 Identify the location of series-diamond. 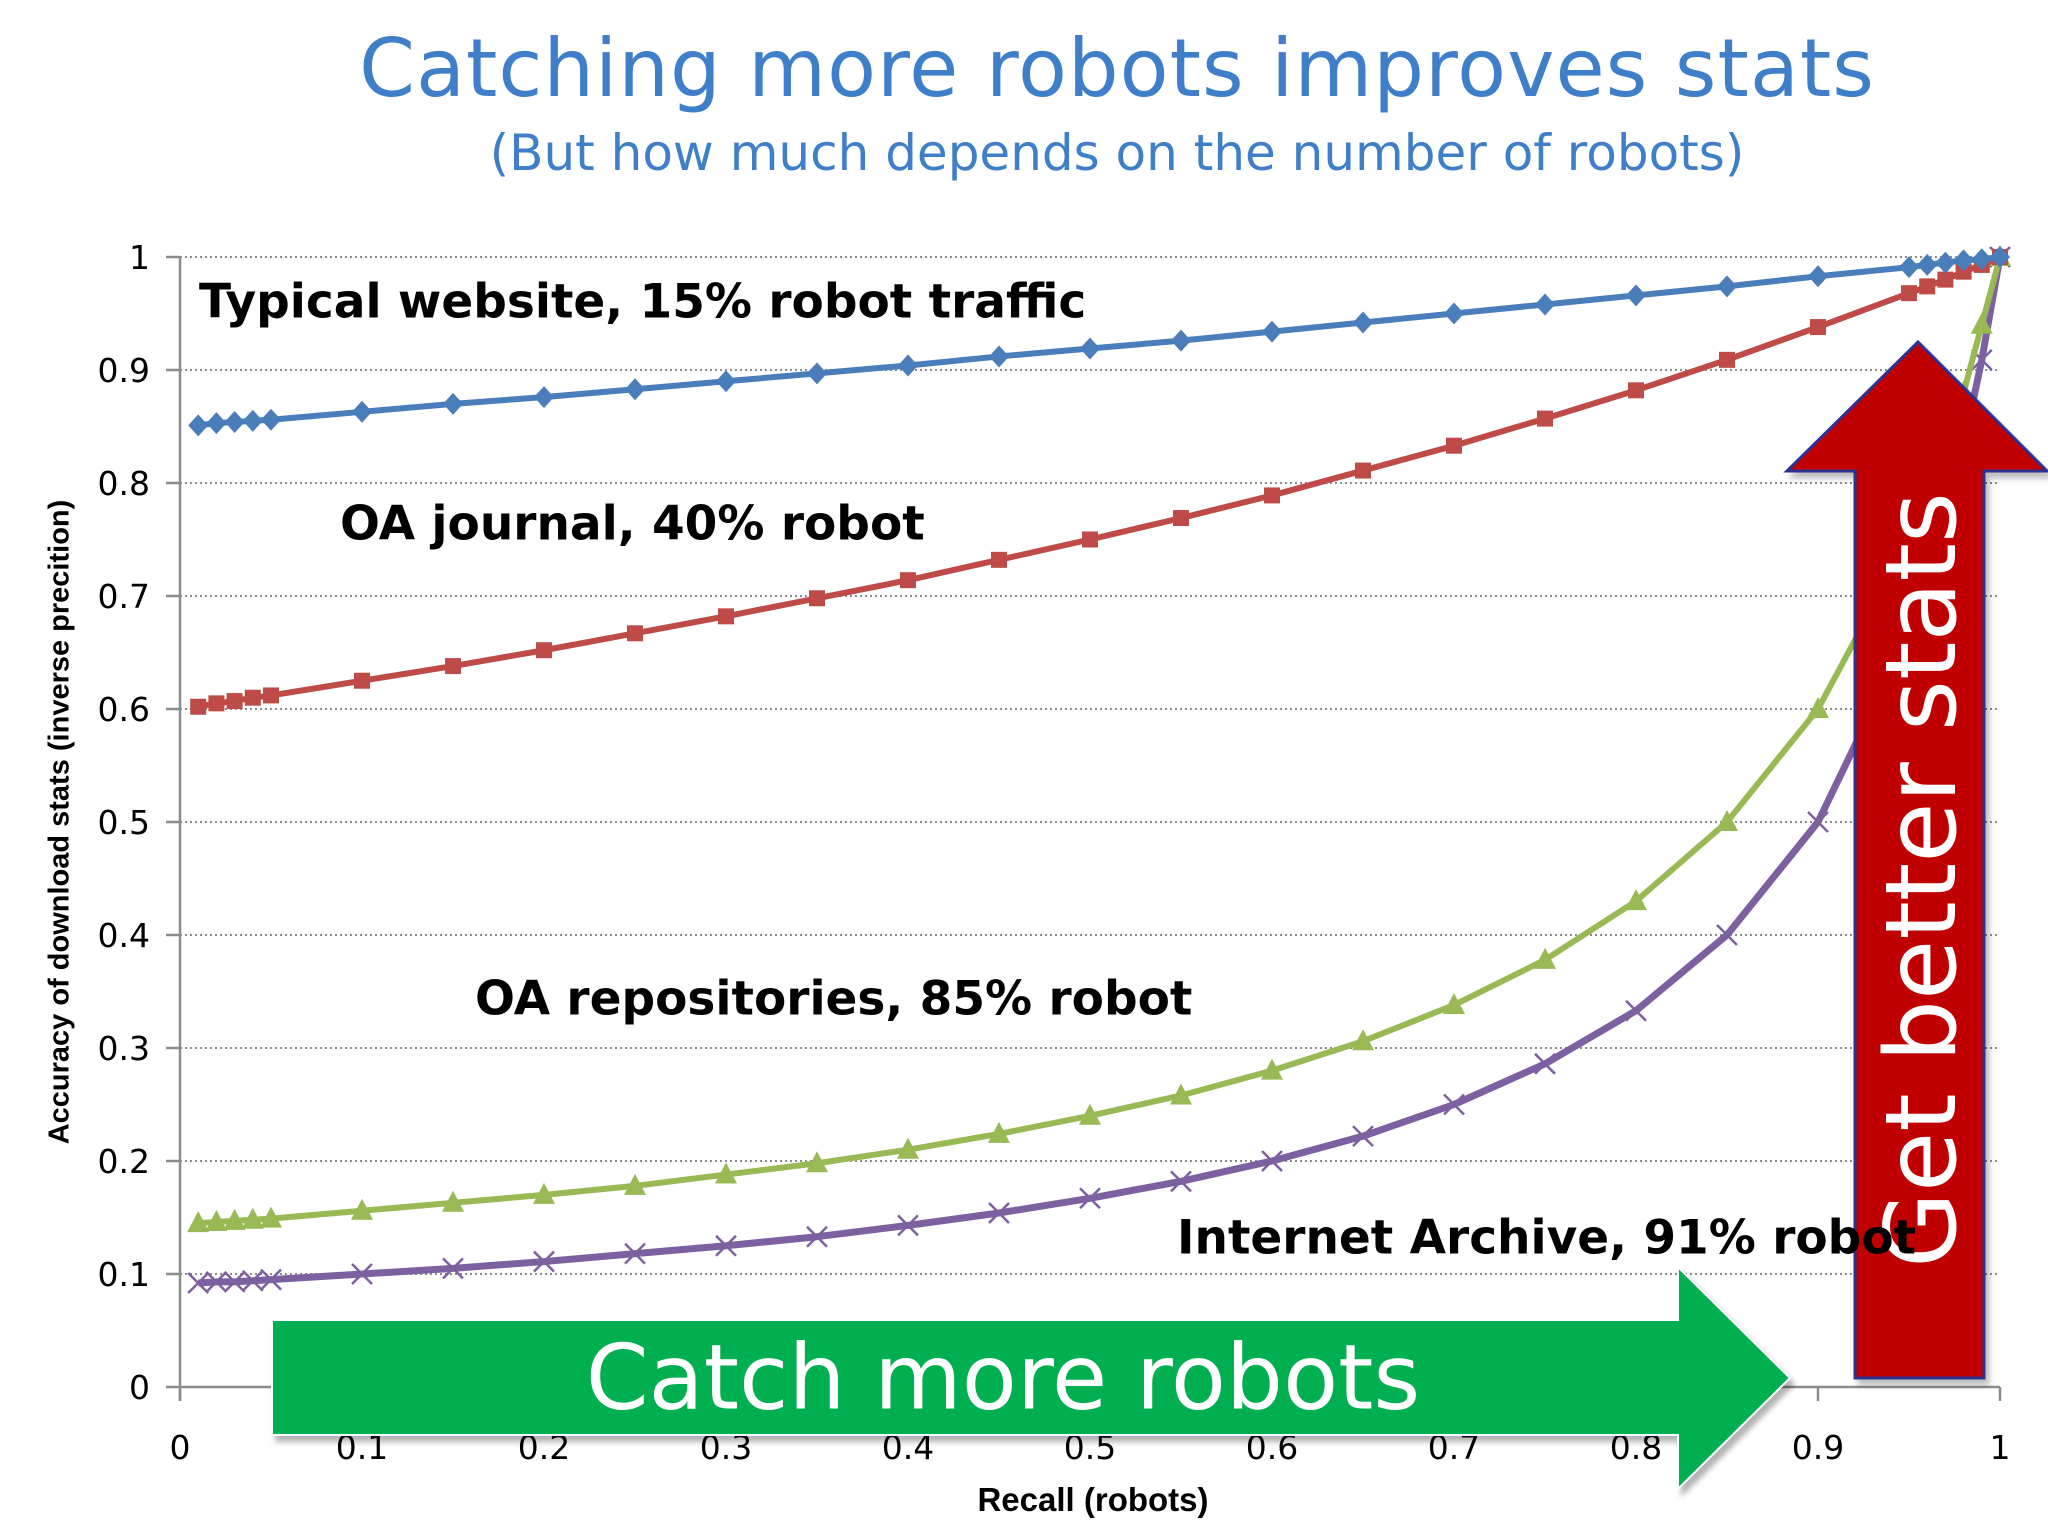
(1099, 341).